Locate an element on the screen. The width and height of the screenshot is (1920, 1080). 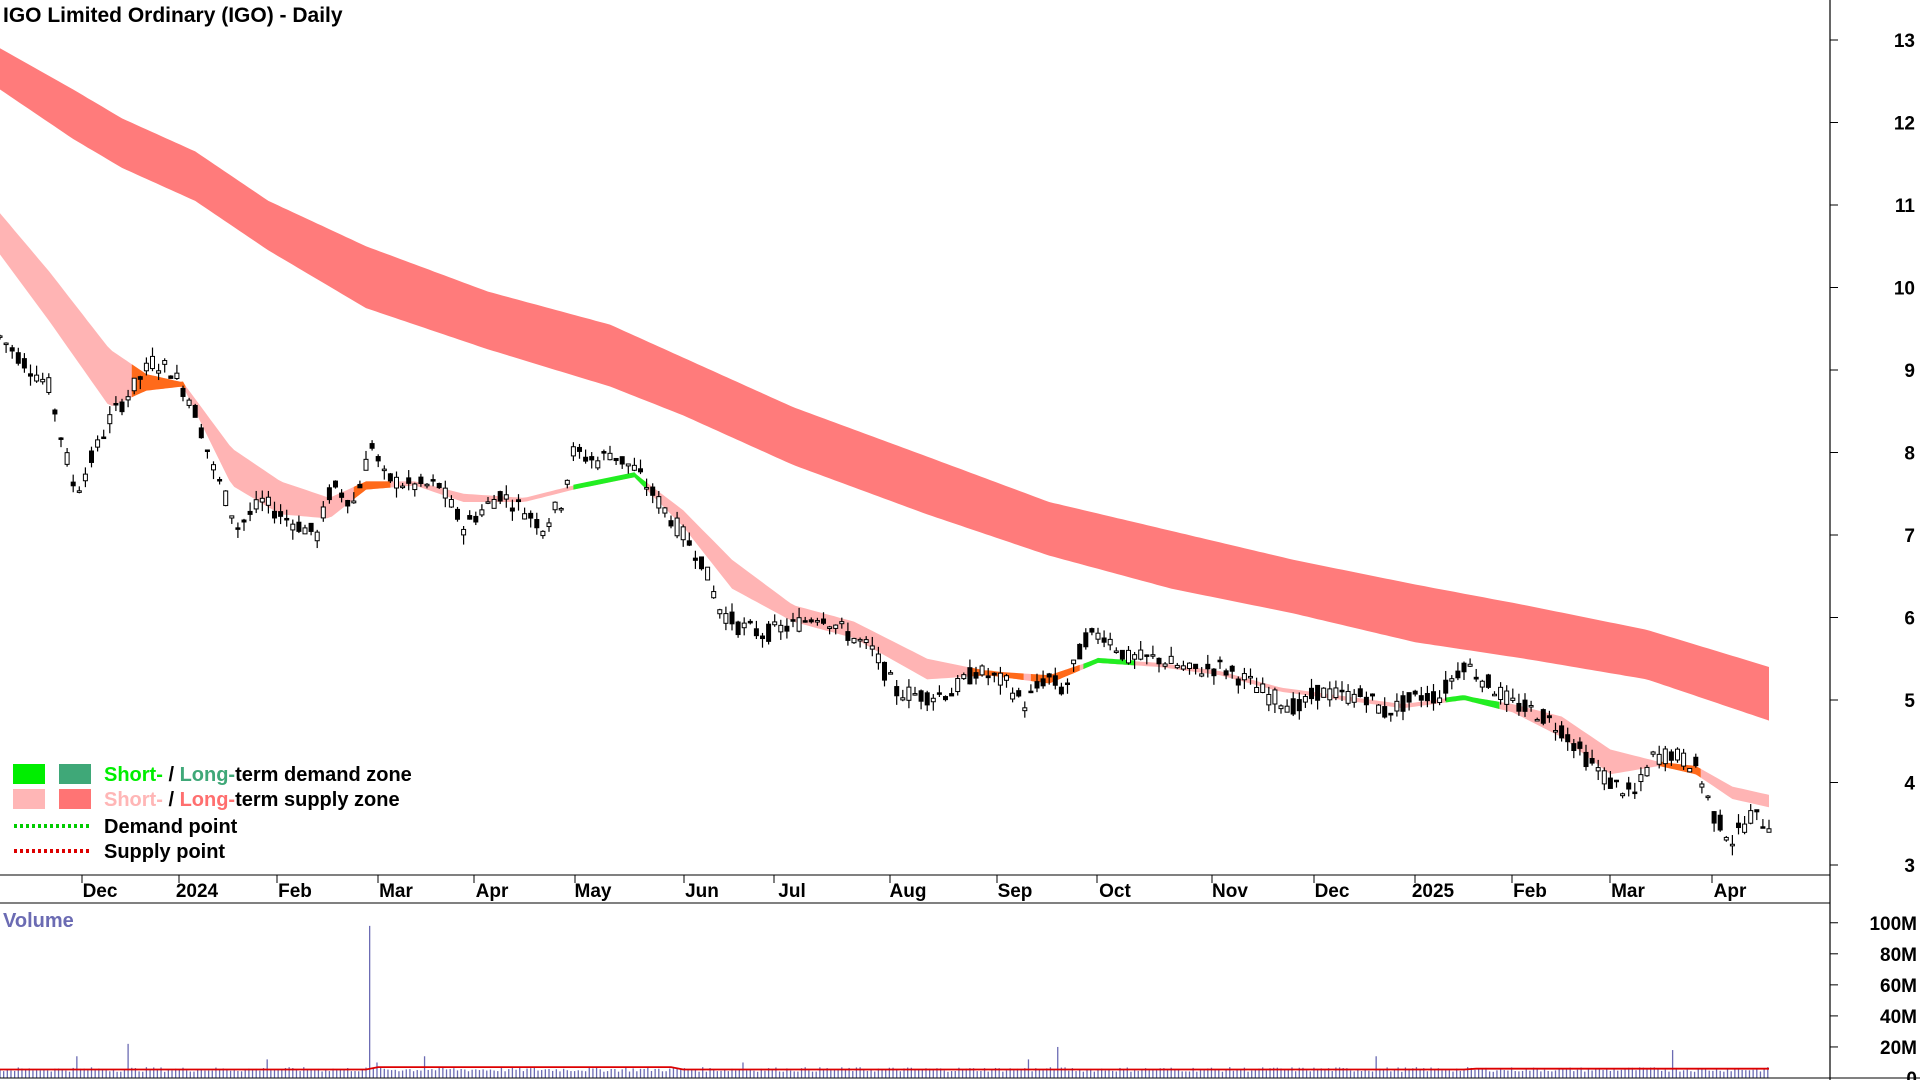
y-tick-label: 9 is located at coordinates (1909, 371).